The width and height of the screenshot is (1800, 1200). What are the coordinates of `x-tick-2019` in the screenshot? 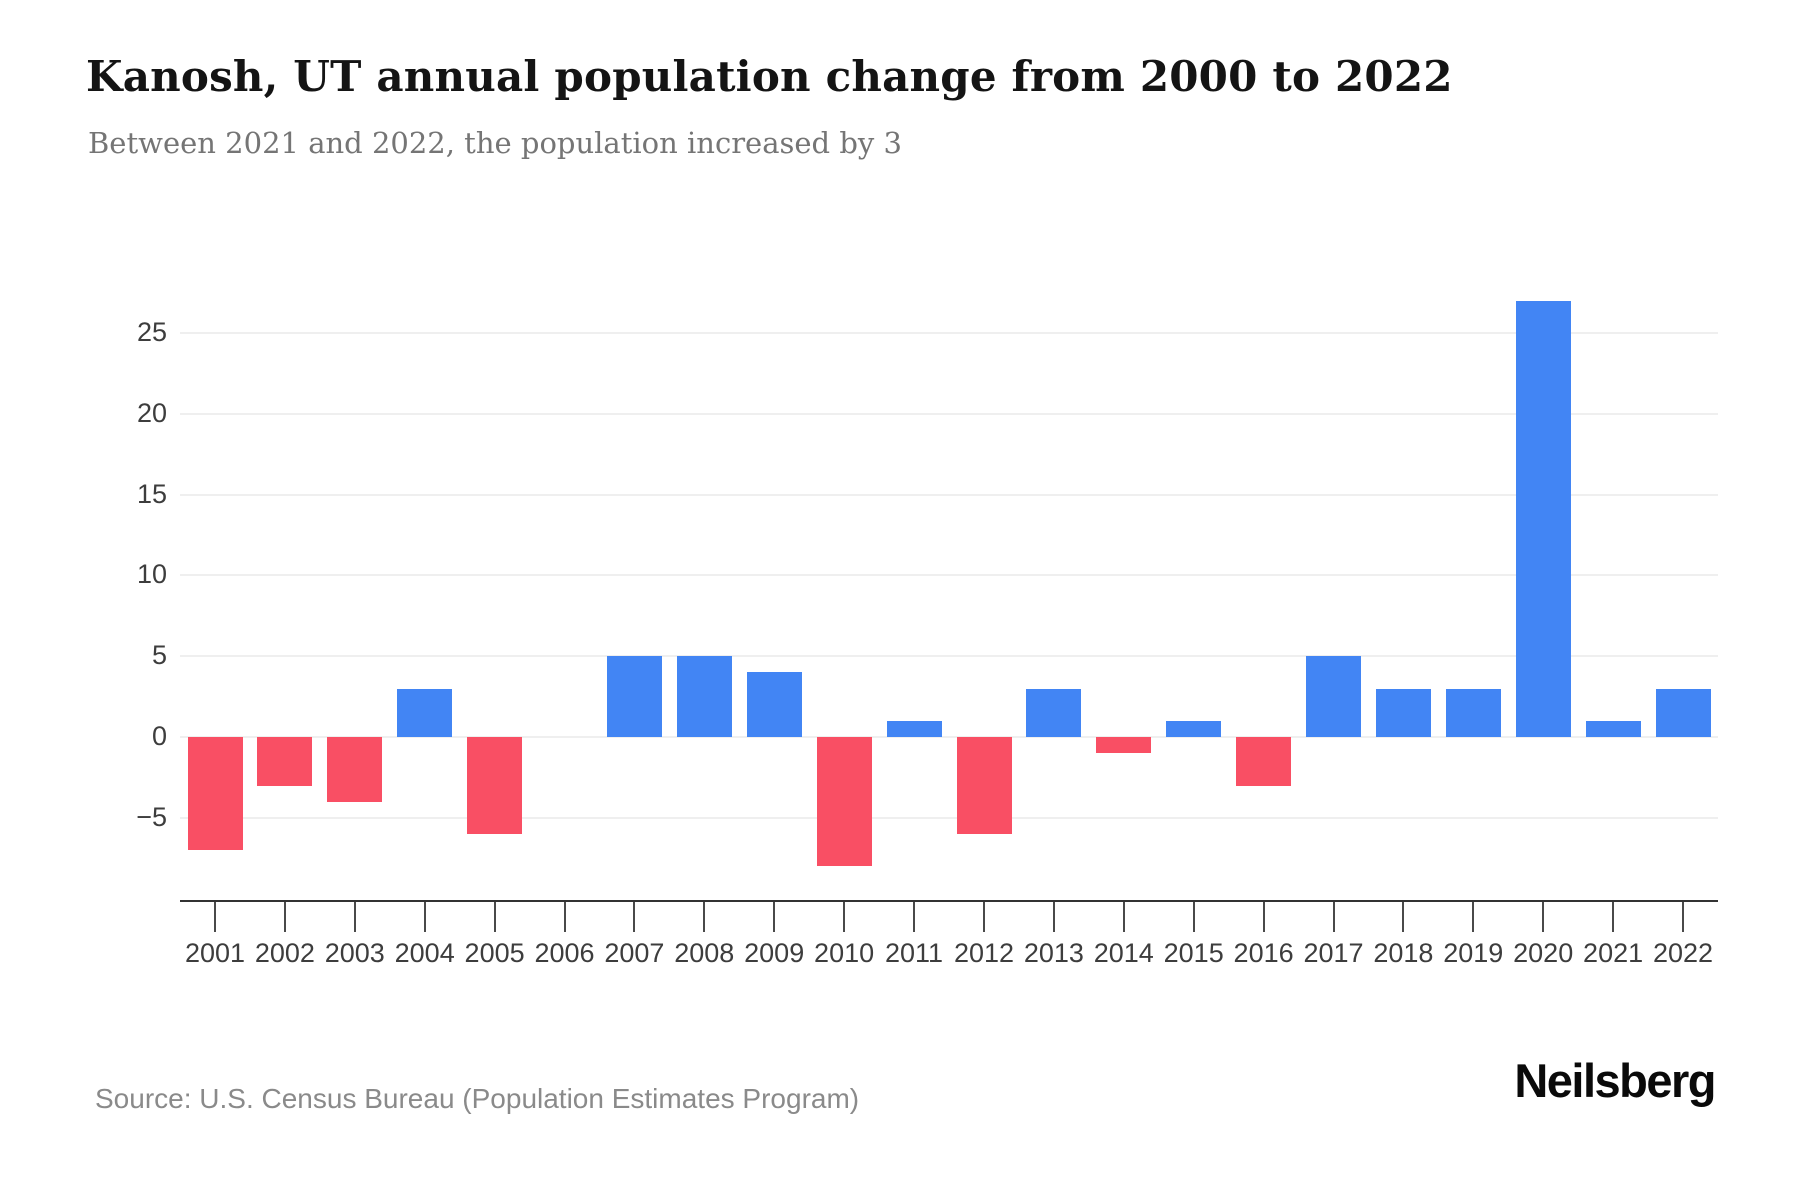 It's located at (1473, 917).